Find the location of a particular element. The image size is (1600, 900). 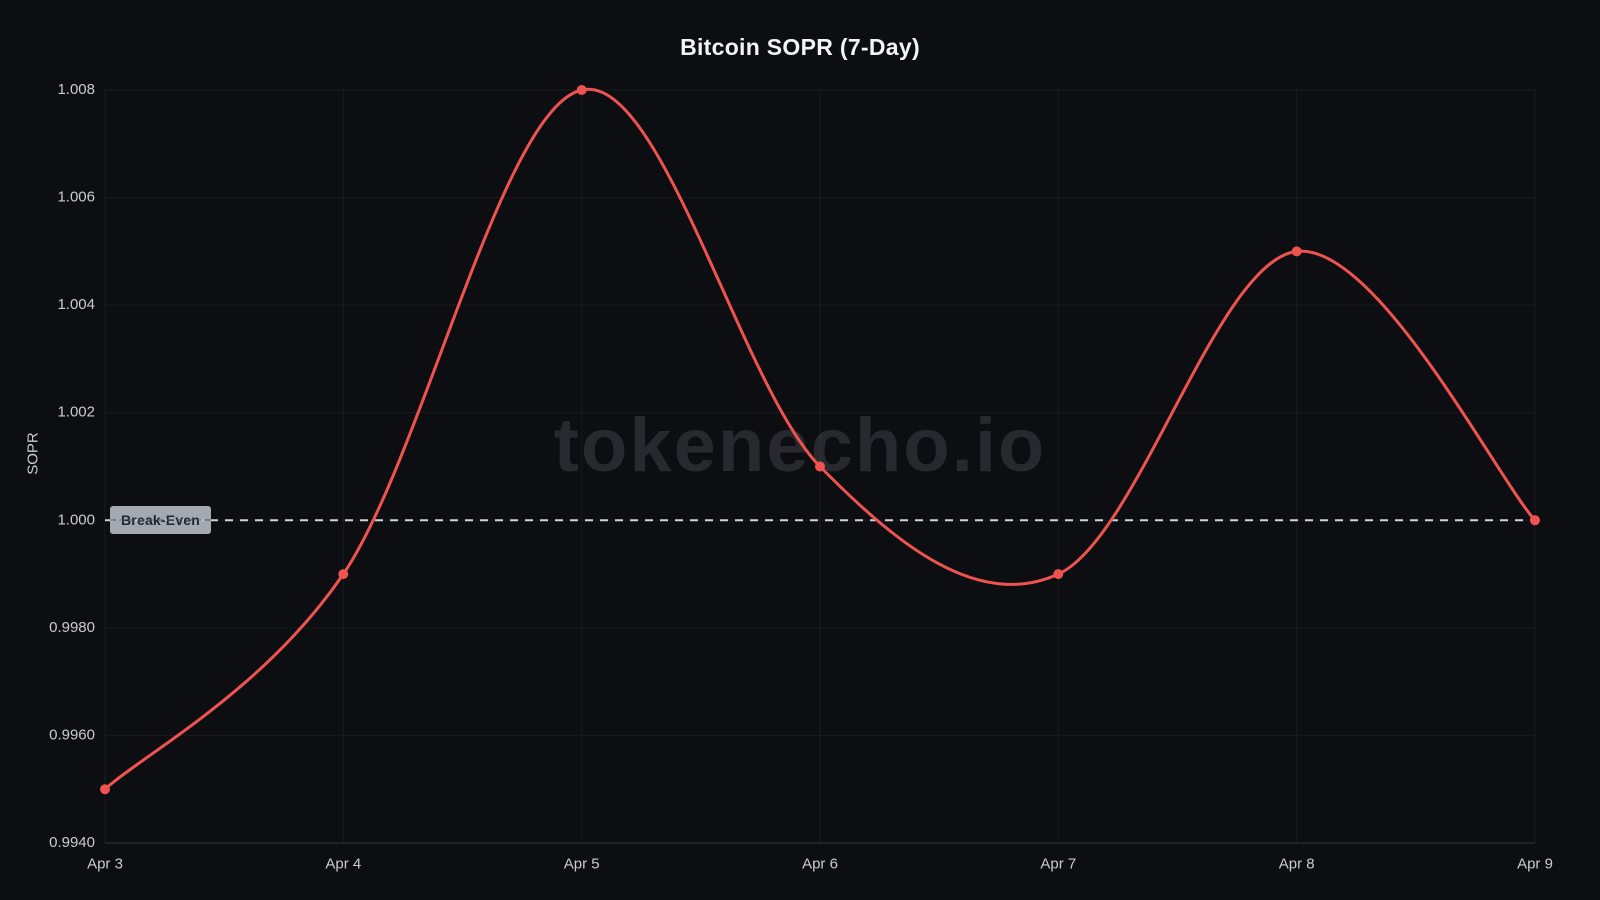

y-tick-label: 1.006 is located at coordinates (76, 197).